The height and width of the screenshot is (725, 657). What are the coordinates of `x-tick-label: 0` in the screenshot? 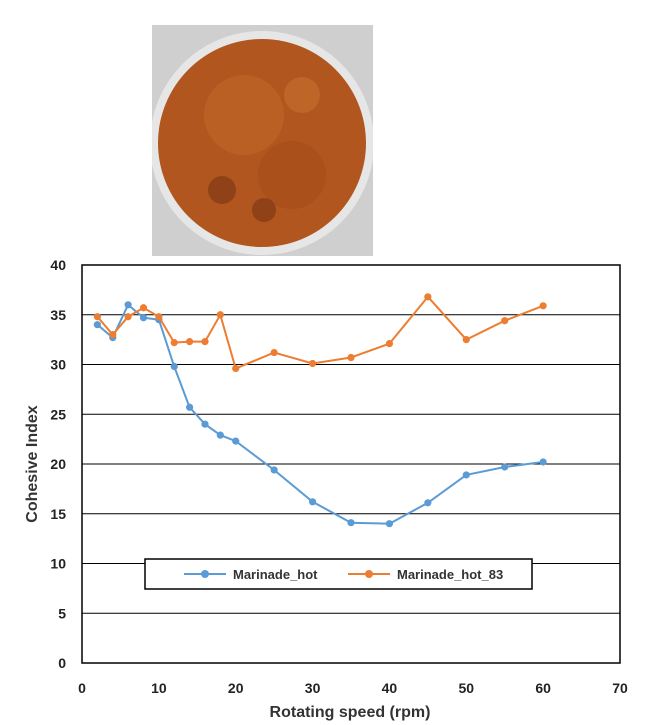 It's located at (82, 688).